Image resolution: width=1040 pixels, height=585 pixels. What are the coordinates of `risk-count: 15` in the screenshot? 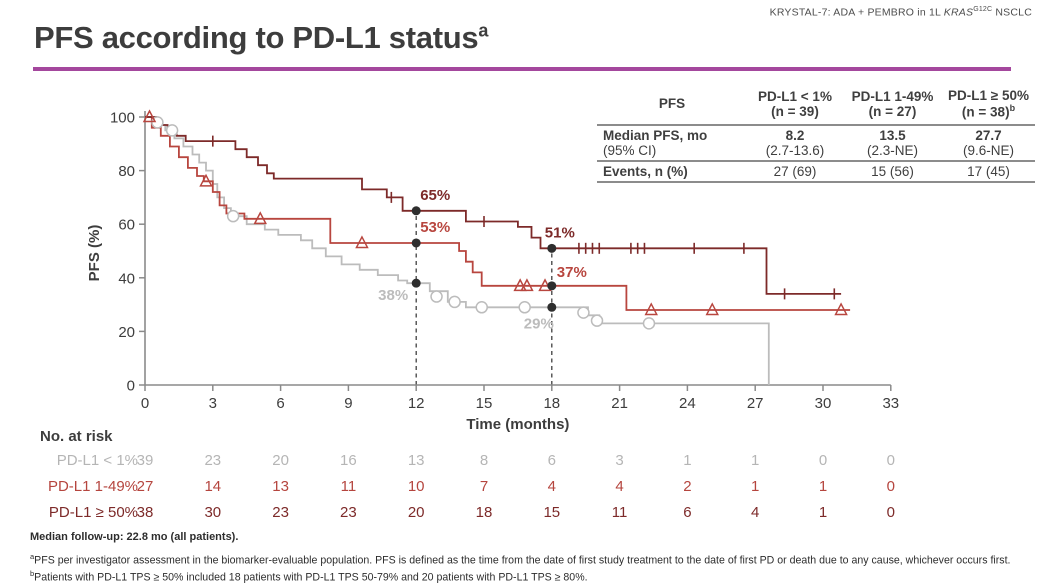 It's located at (552, 512).